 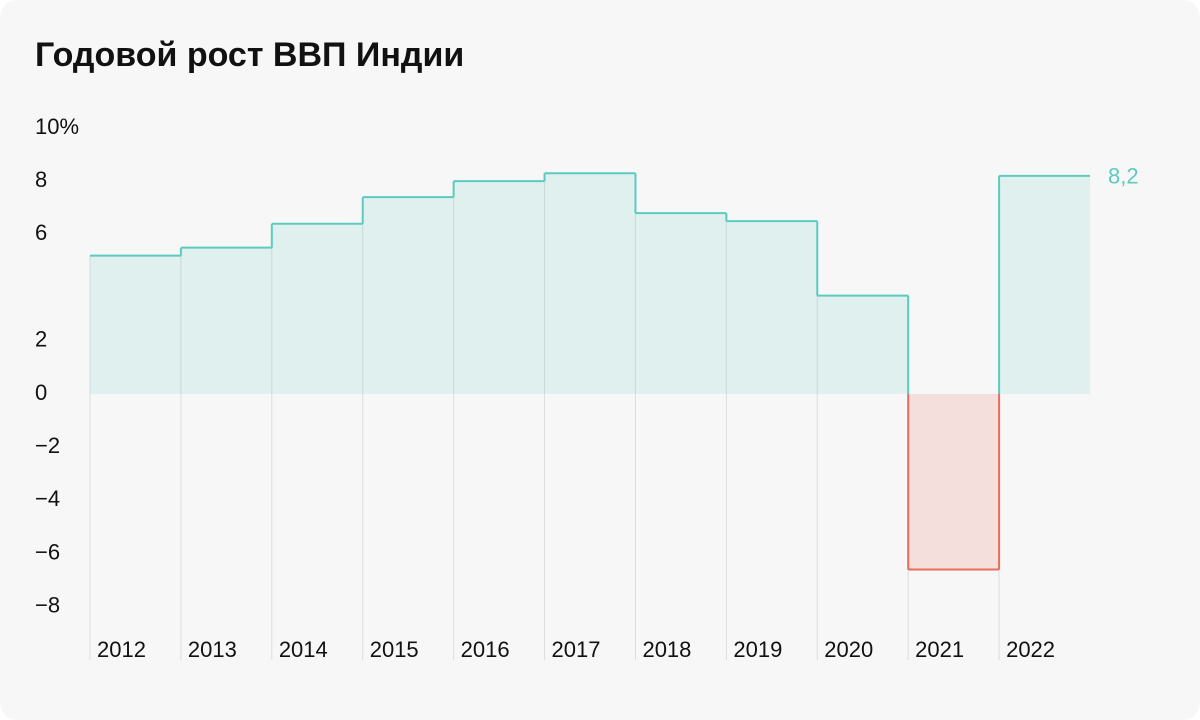 I want to click on y-tick-label: −6, so click(x=47, y=551).